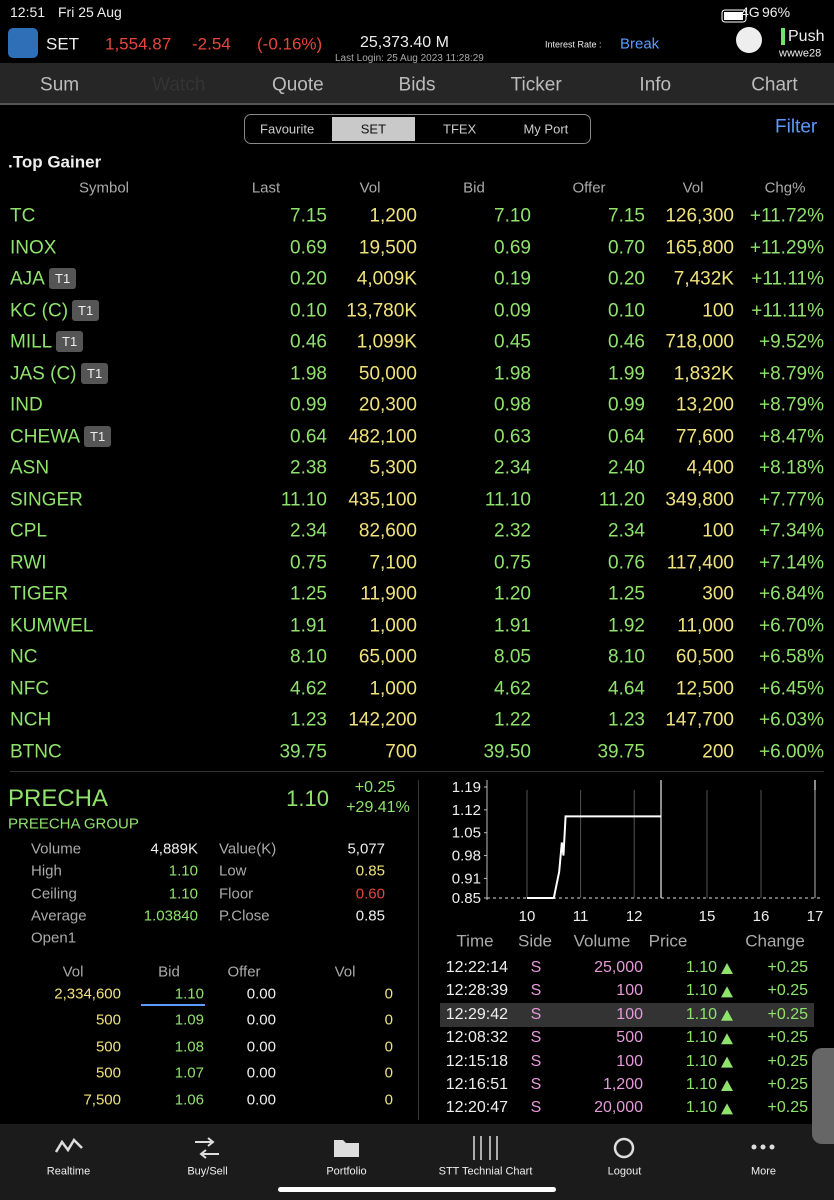  What do you see at coordinates (287, 129) in the screenshot?
I see `segment: Favourite` at bounding box center [287, 129].